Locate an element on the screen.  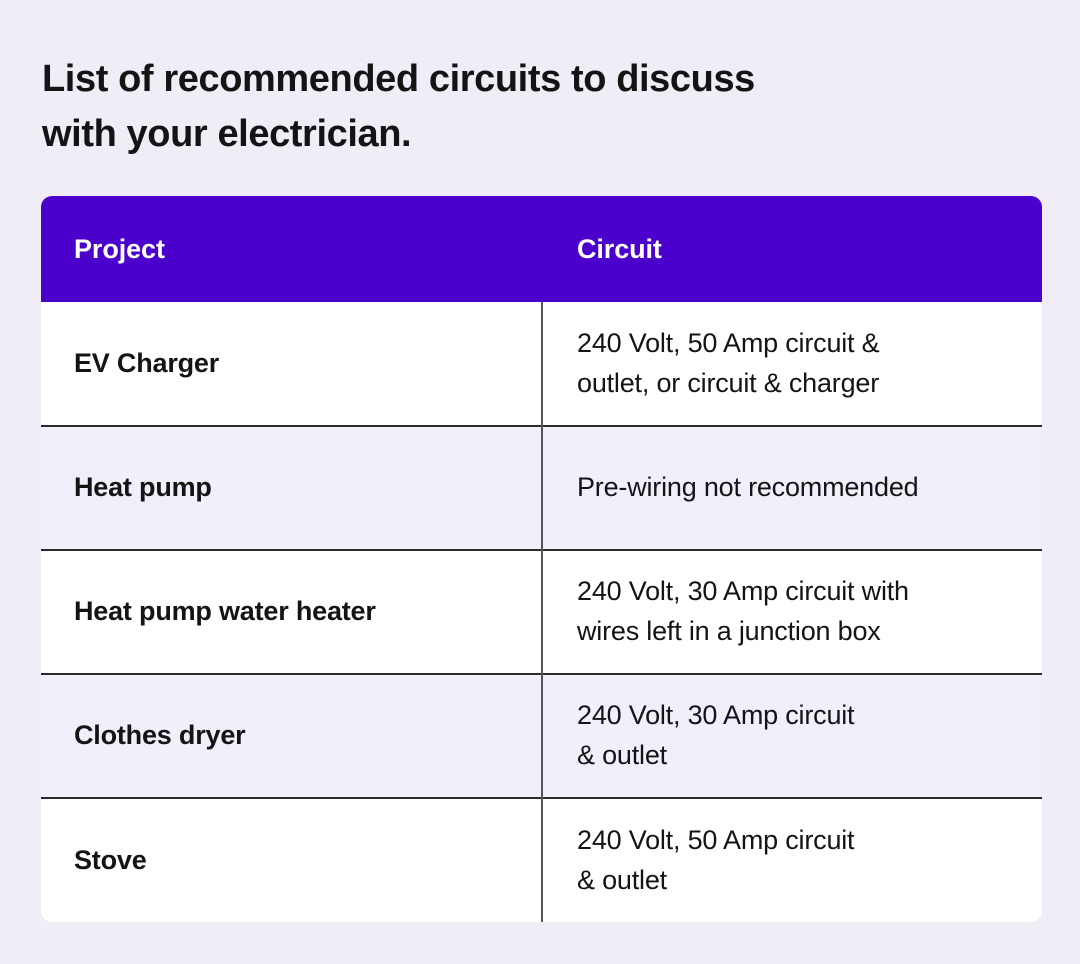
cell-circuit-line-1: Pre-wiring not recommended is located at coordinates (748, 487).